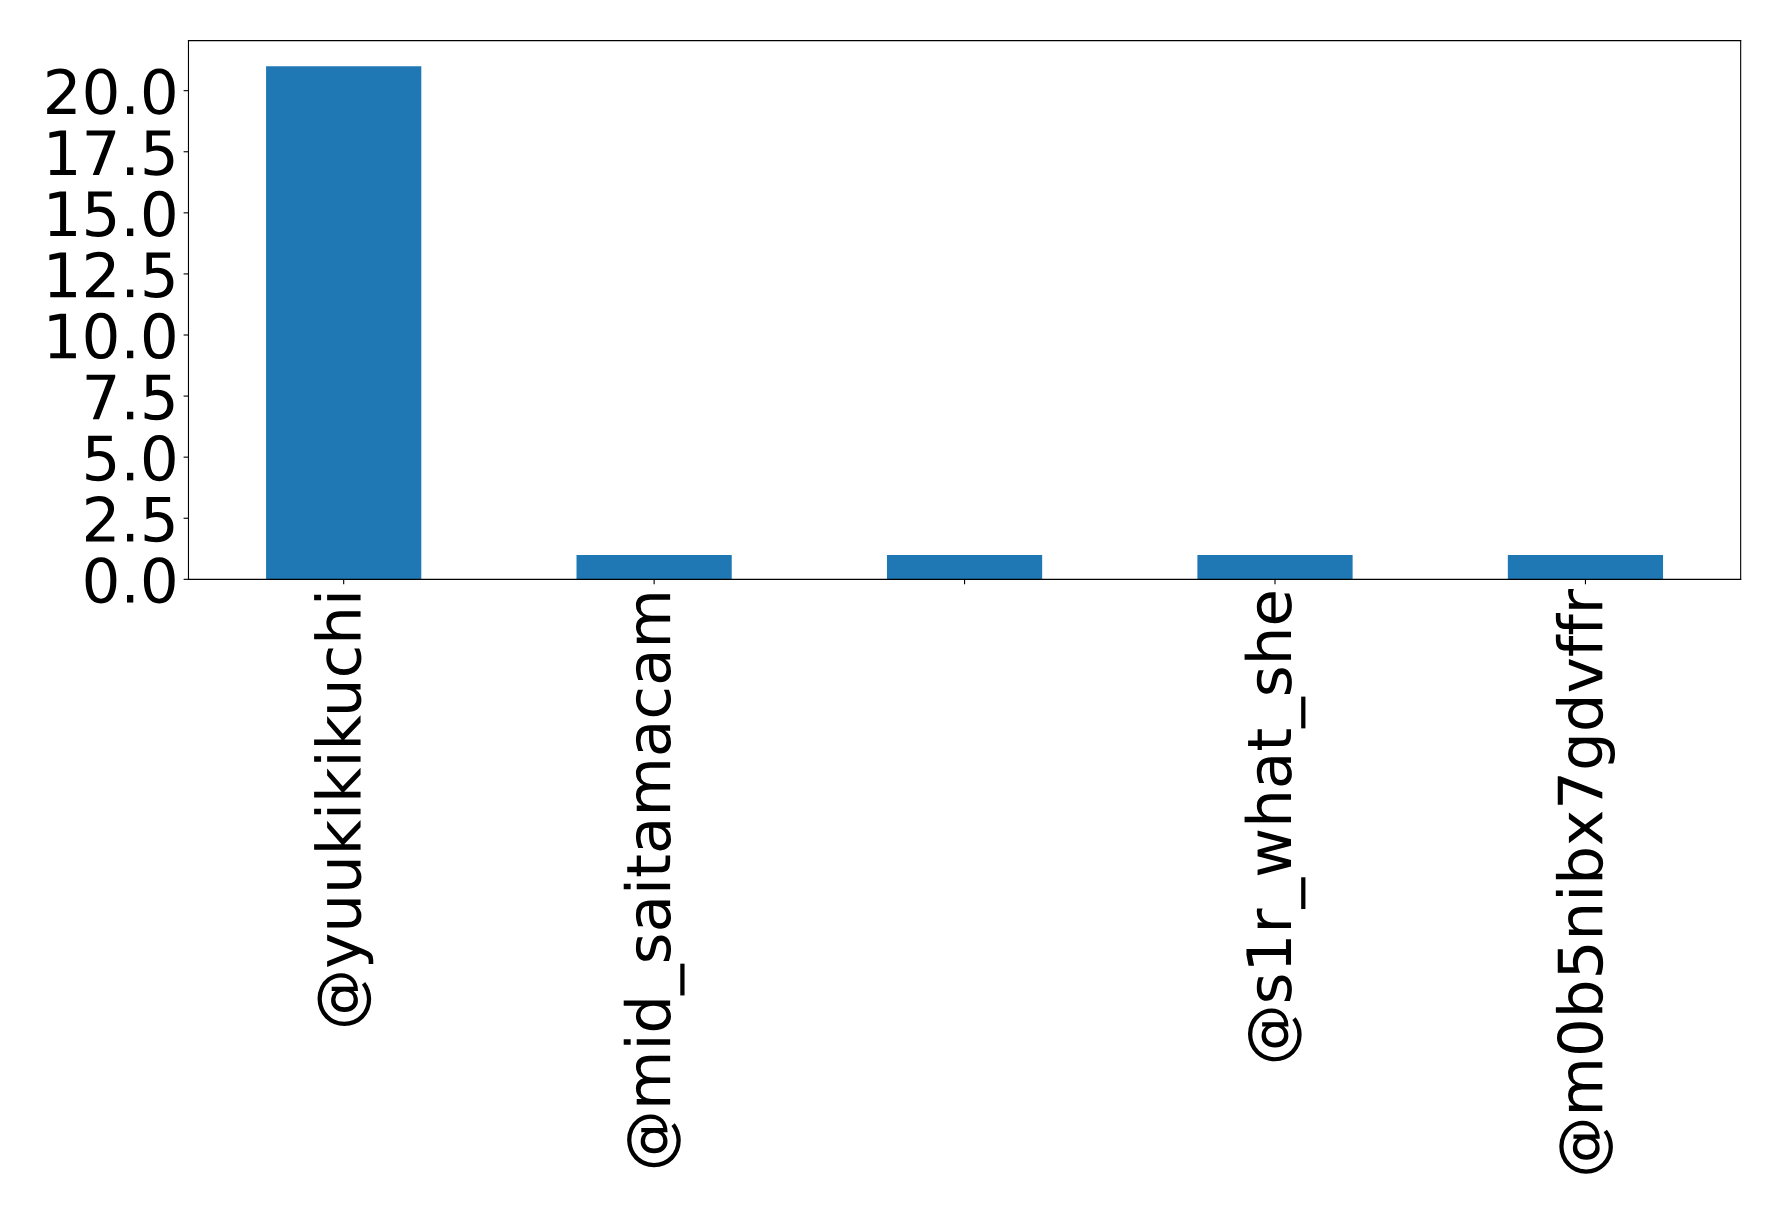  What do you see at coordinates (654, 881) in the screenshot?
I see `x-tick-label: @mid_saitamacam` at bounding box center [654, 881].